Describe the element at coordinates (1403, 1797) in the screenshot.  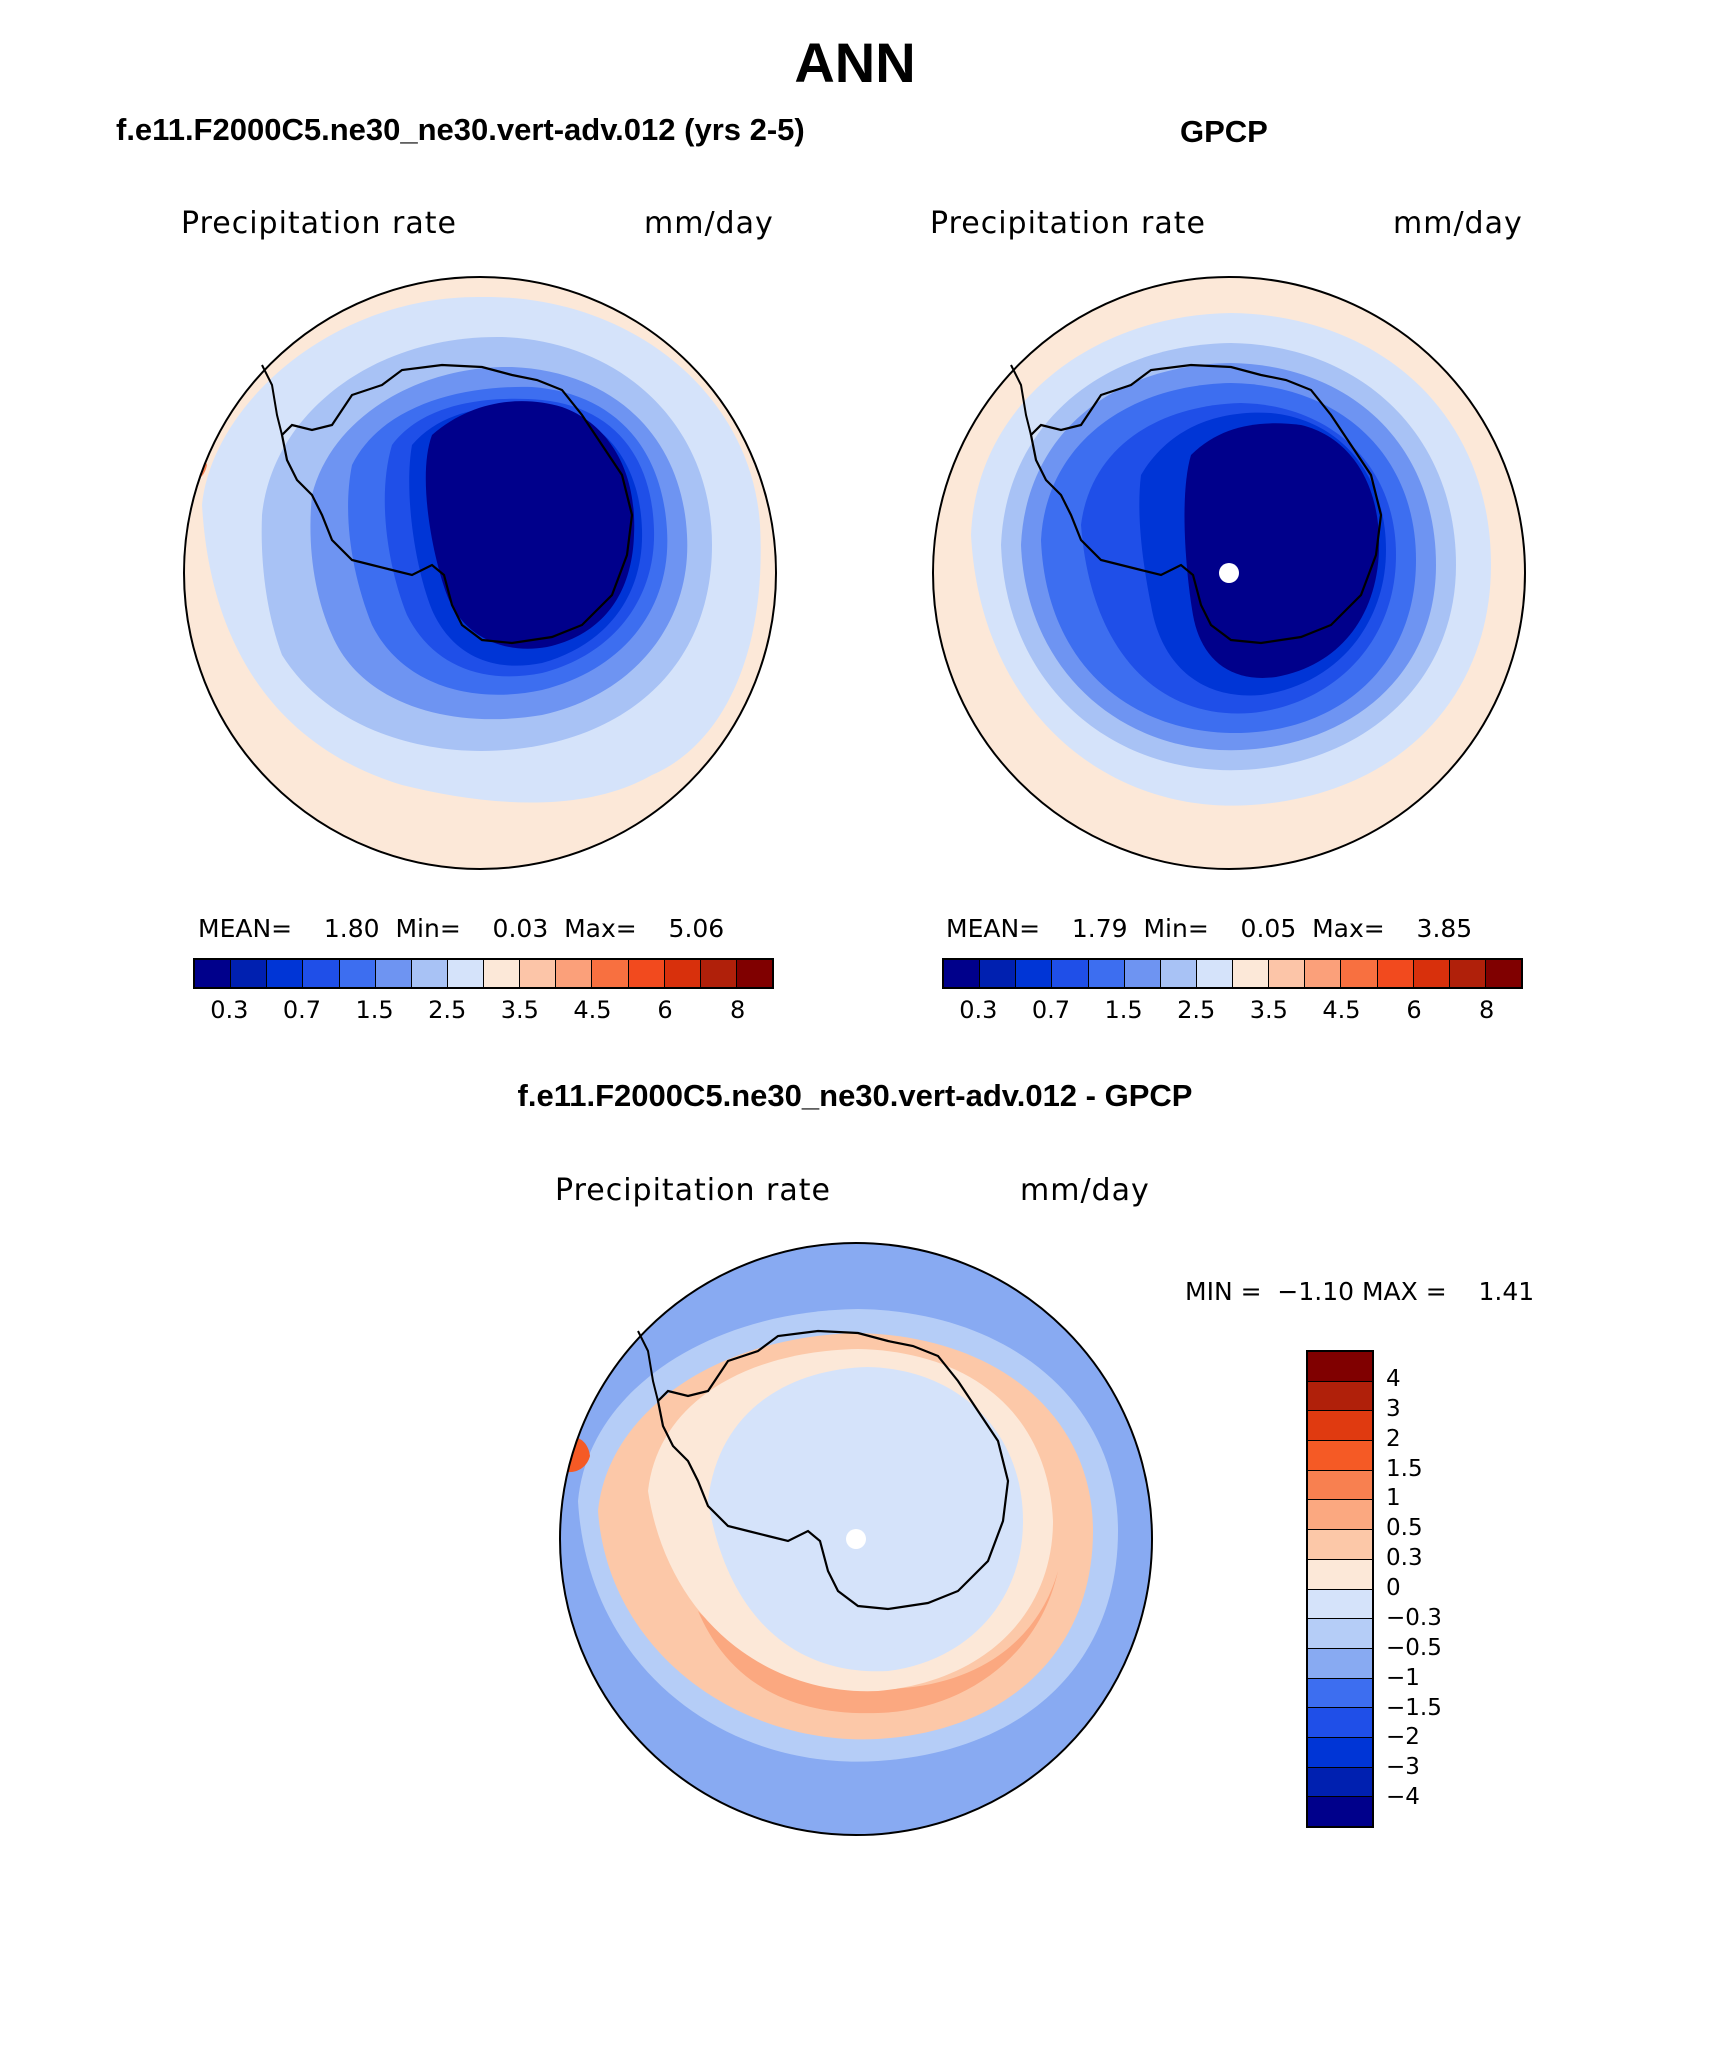
I see `diff-colorbar-tick-label: −4` at that location.